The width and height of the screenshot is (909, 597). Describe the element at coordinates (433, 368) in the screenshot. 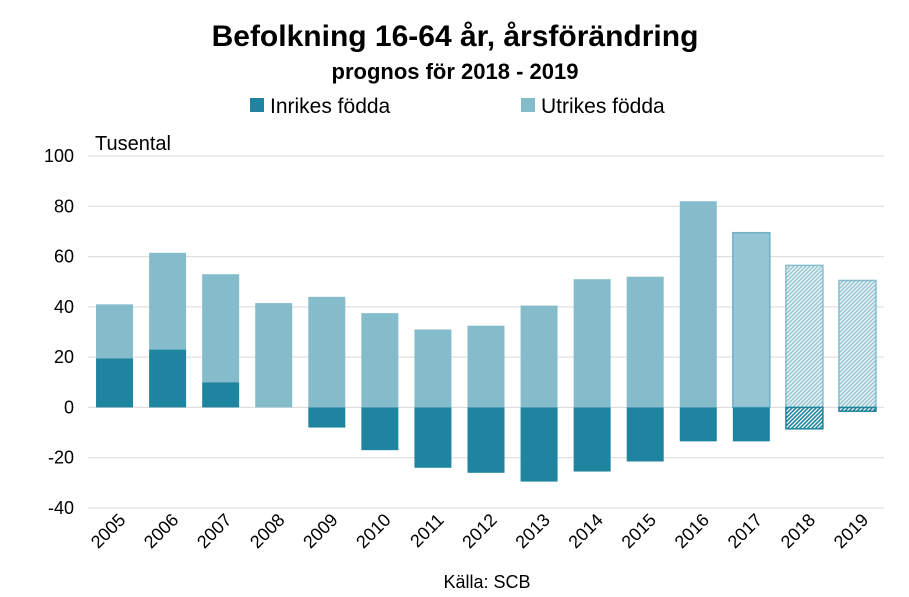

I see `bar-utrikes-2011` at that location.